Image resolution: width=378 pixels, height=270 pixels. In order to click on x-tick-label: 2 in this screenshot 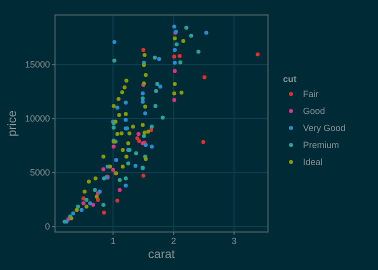, I will do `click(173, 241)`.